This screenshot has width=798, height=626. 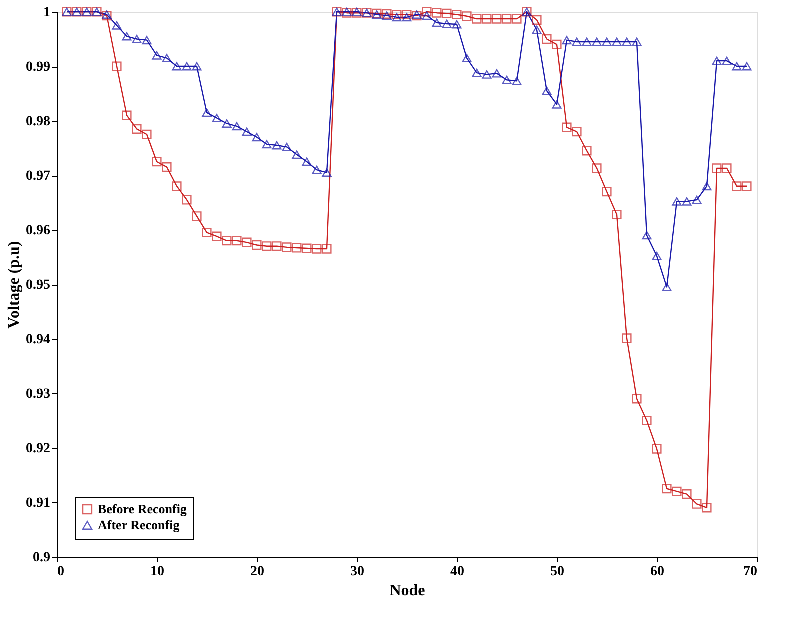 What do you see at coordinates (257, 572) in the screenshot?
I see `x-tick-label: 20` at bounding box center [257, 572].